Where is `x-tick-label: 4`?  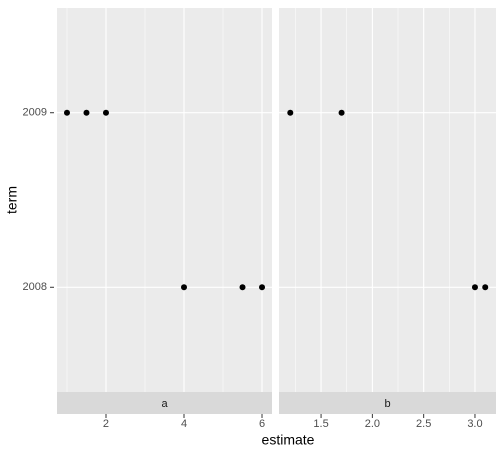
x-tick-label: 4 is located at coordinates (184, 424).